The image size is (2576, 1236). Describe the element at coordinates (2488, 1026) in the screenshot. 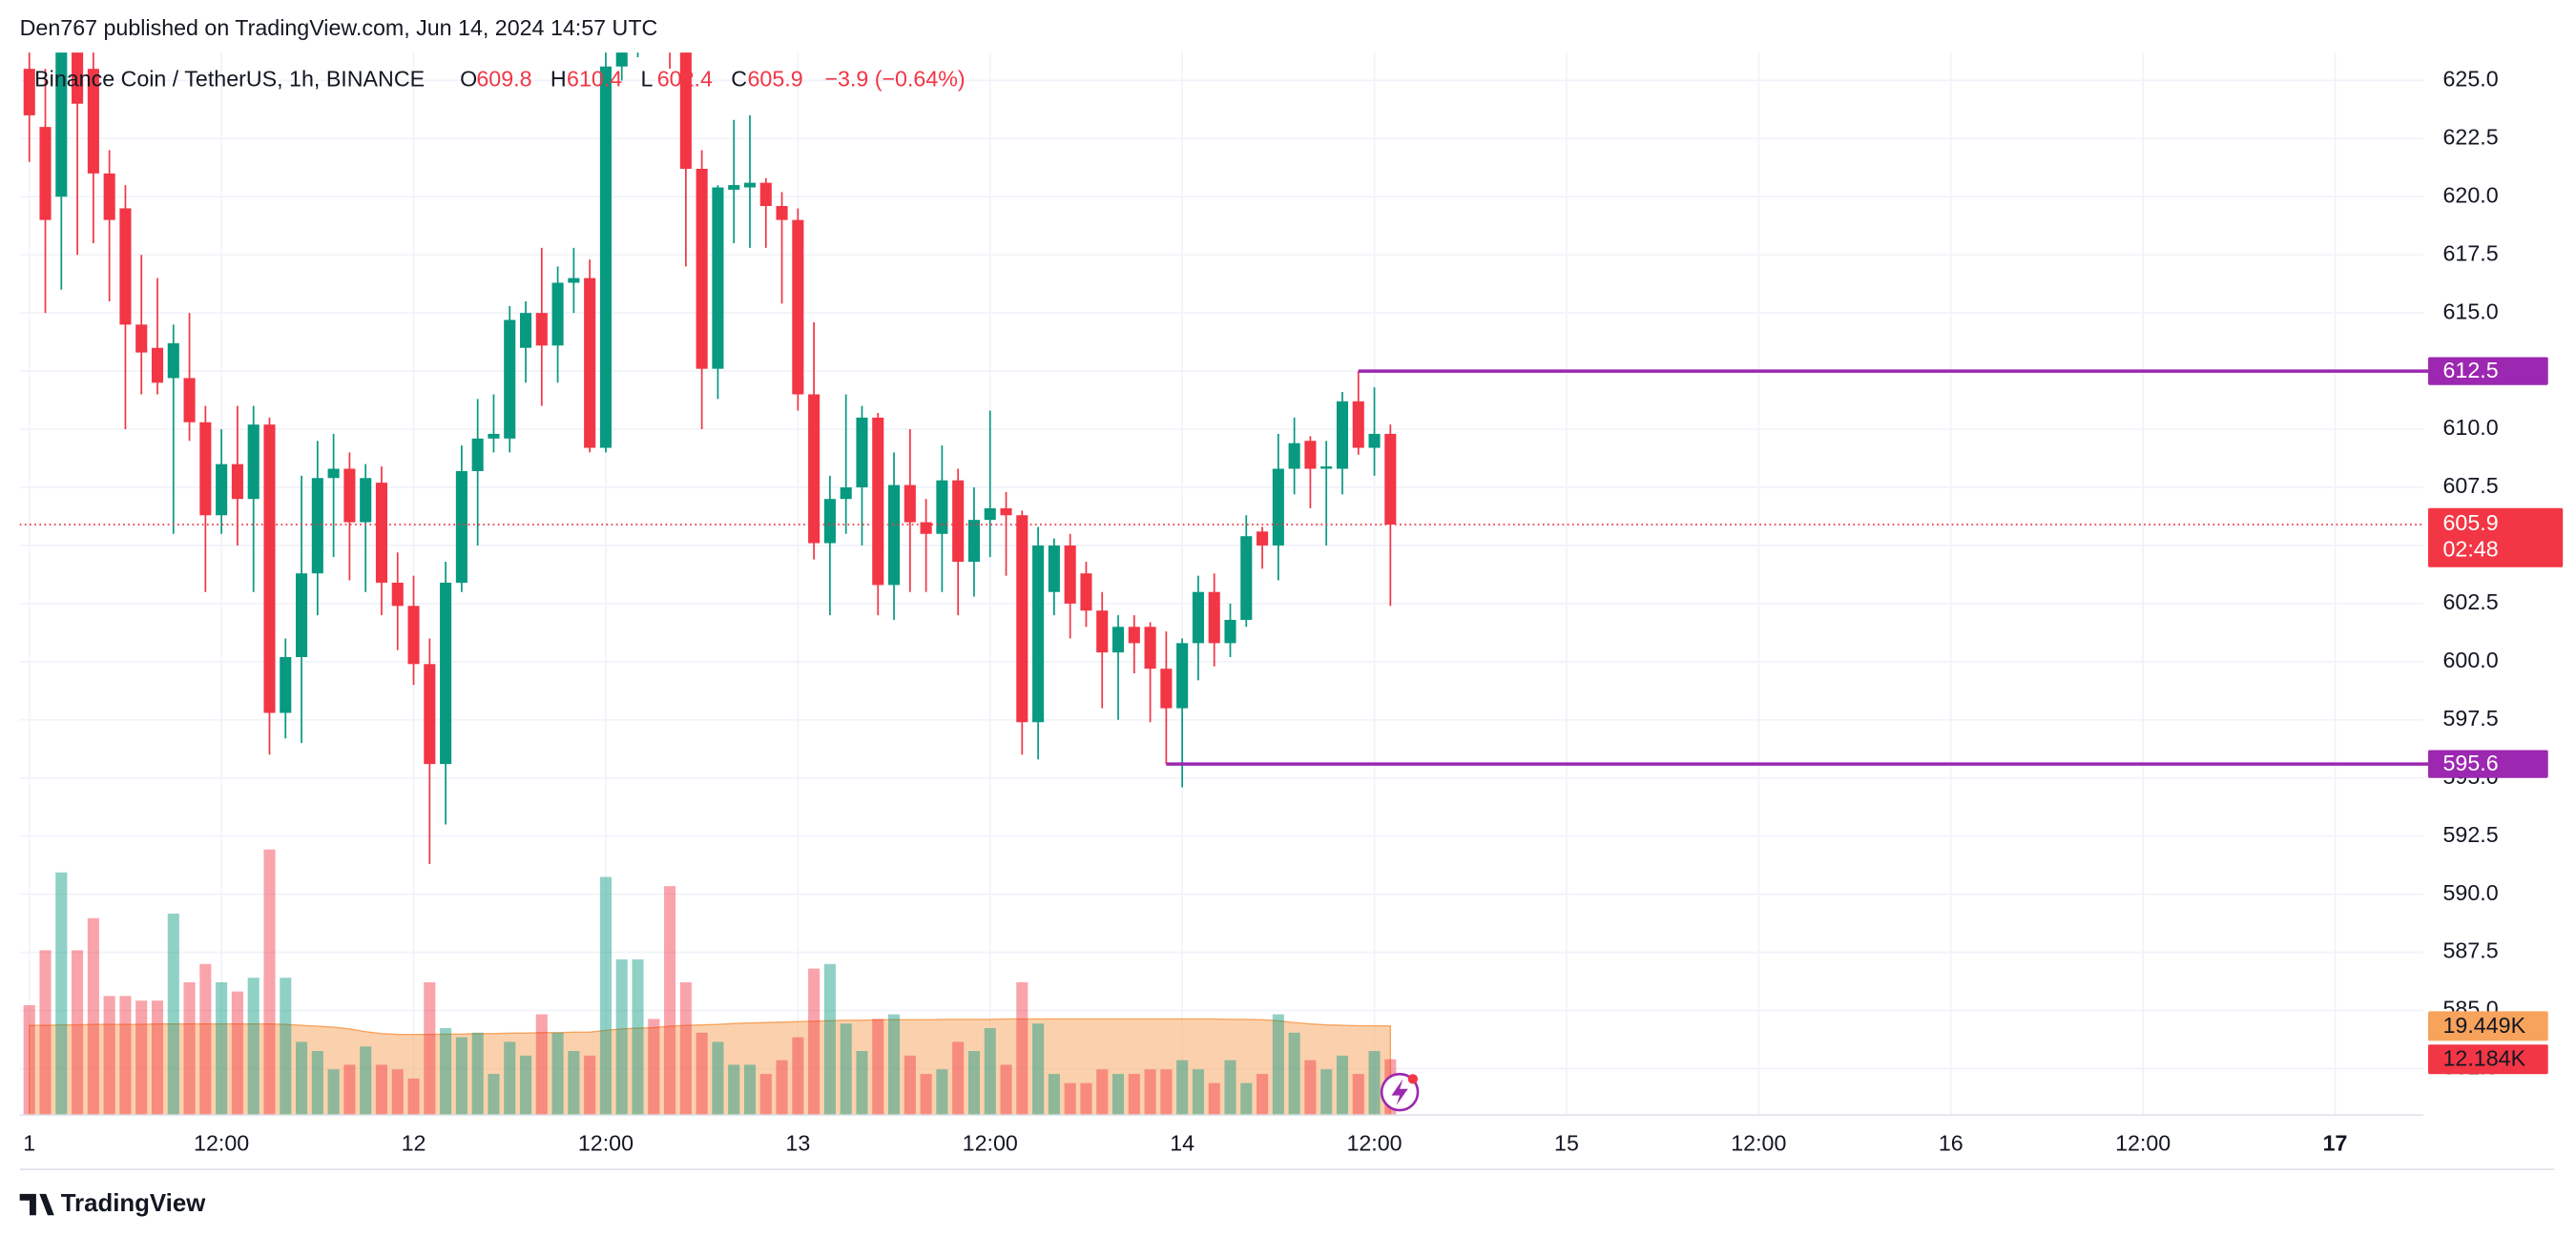

I see `volume-label-bg` at that location.